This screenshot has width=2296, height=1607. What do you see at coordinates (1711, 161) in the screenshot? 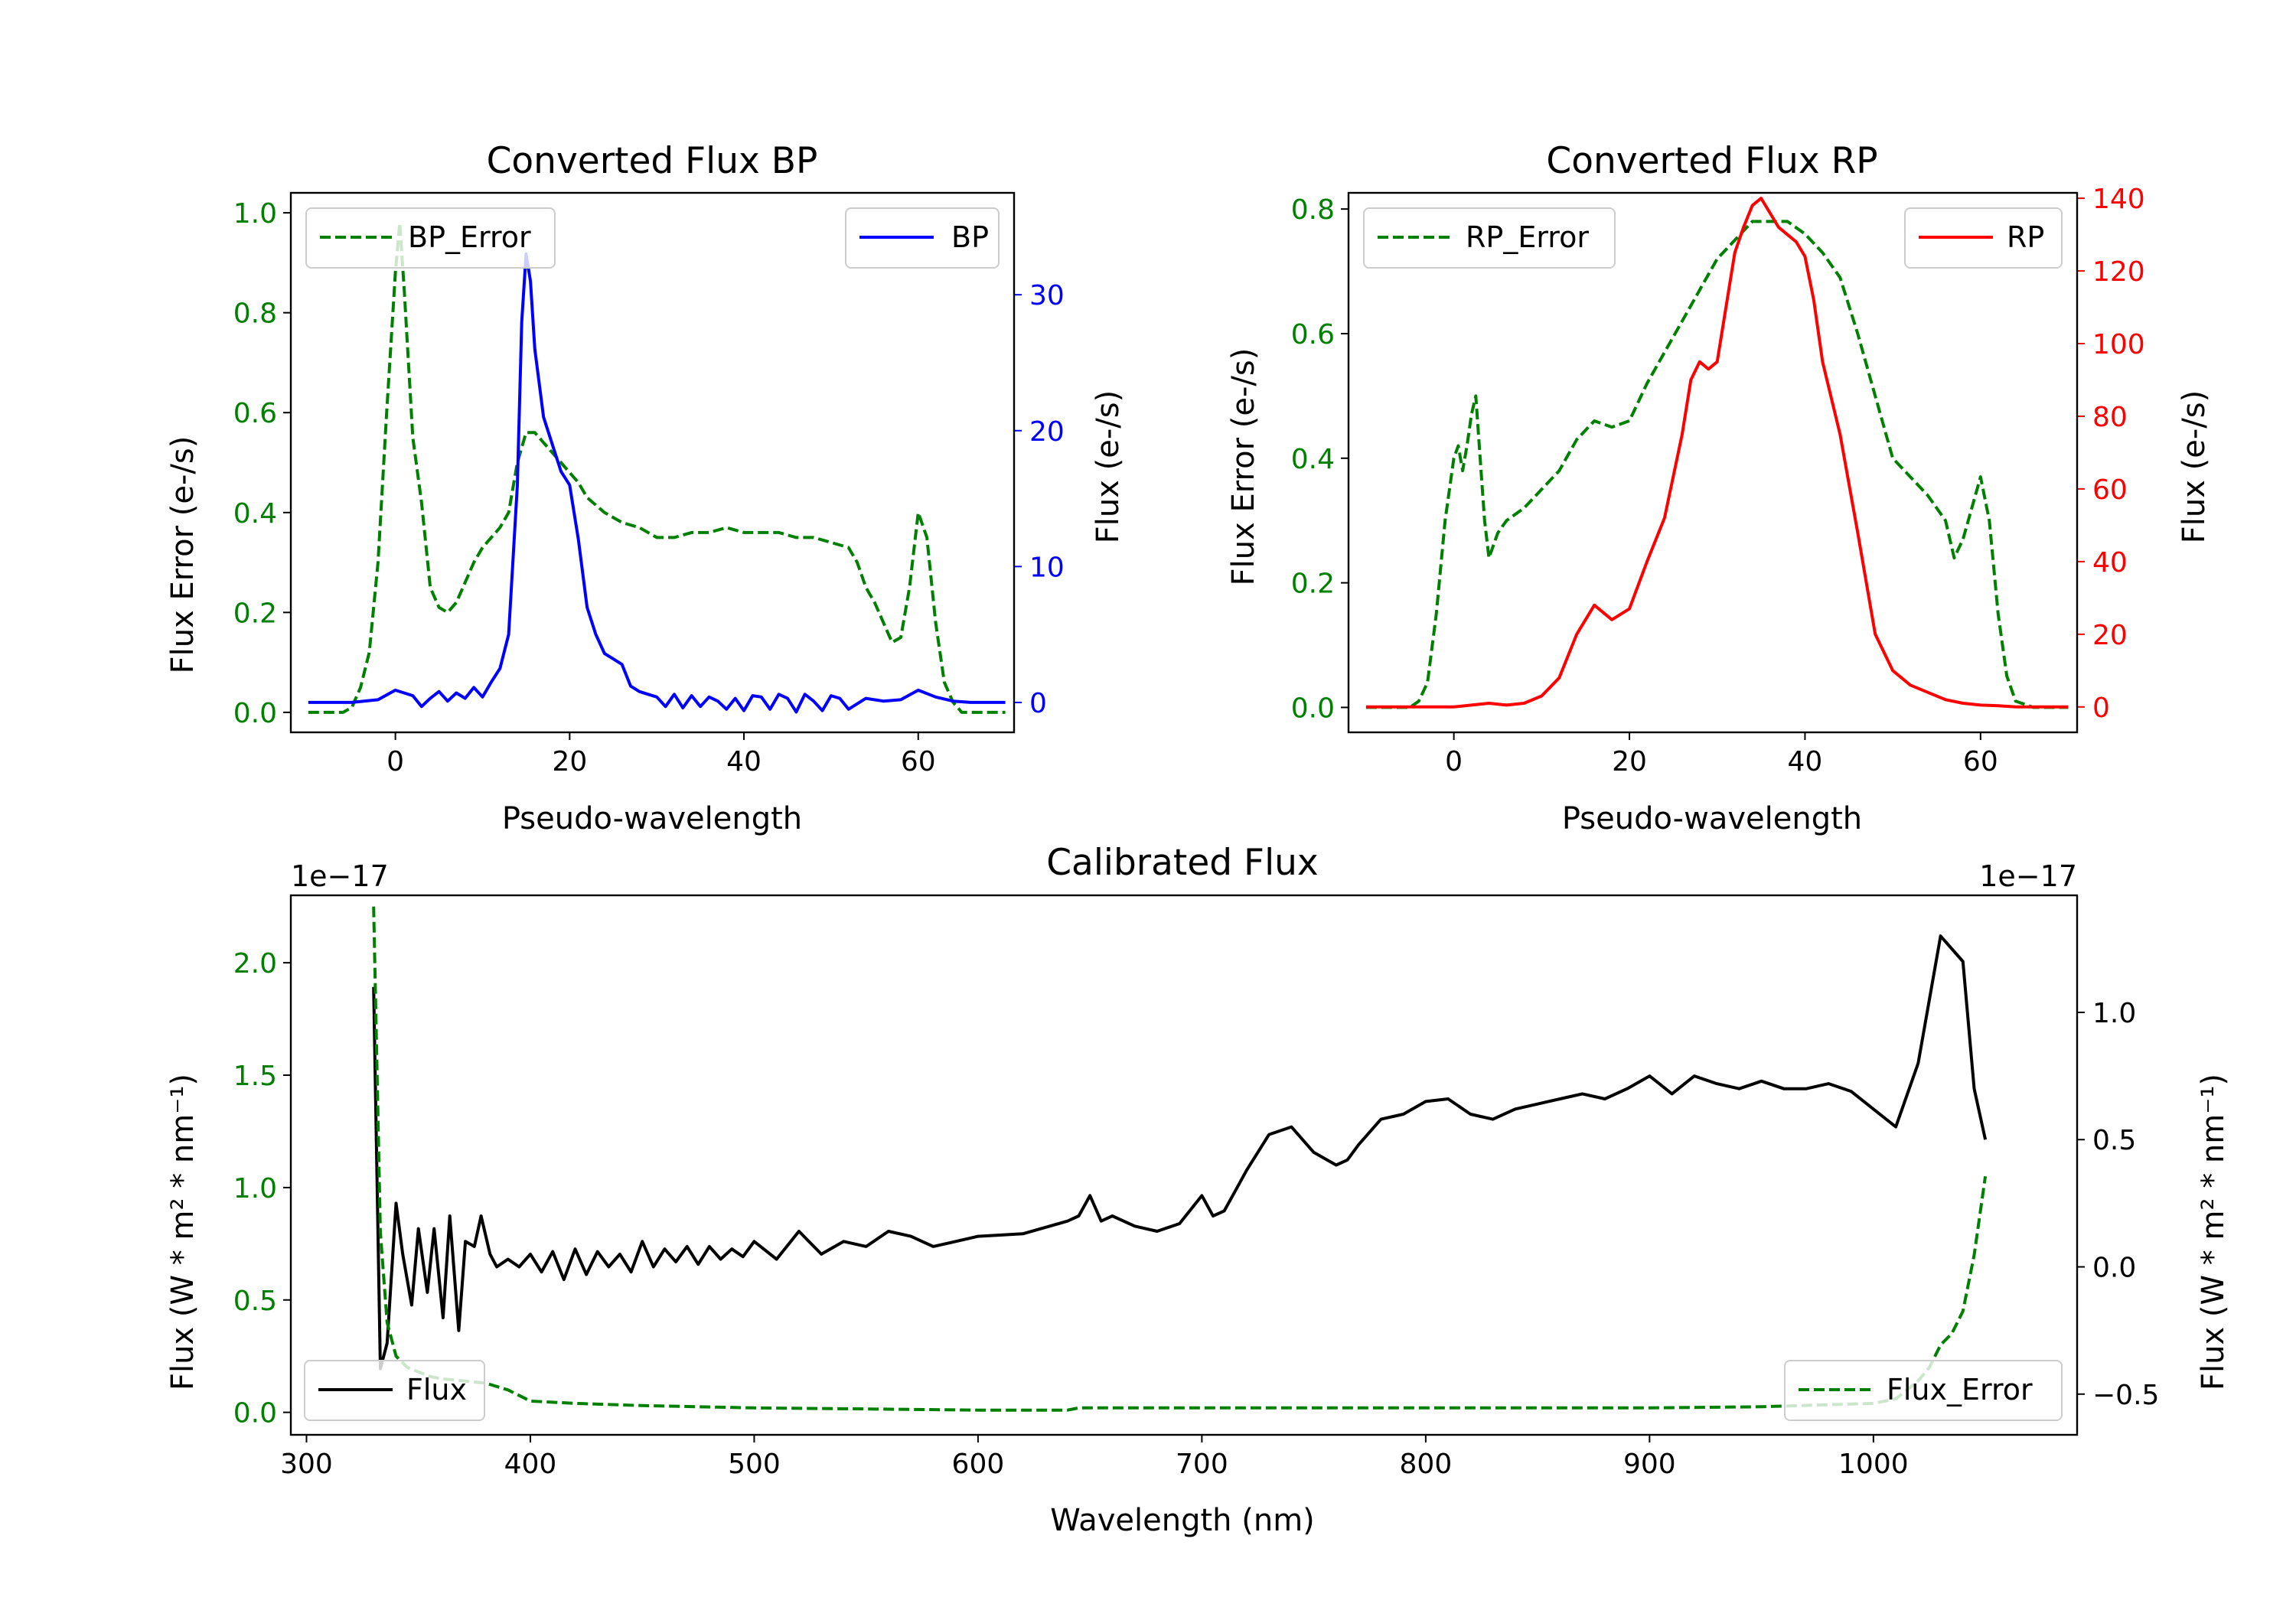
I see `chart-title: Converted Flux RP` at bounding box center [1711, 161].